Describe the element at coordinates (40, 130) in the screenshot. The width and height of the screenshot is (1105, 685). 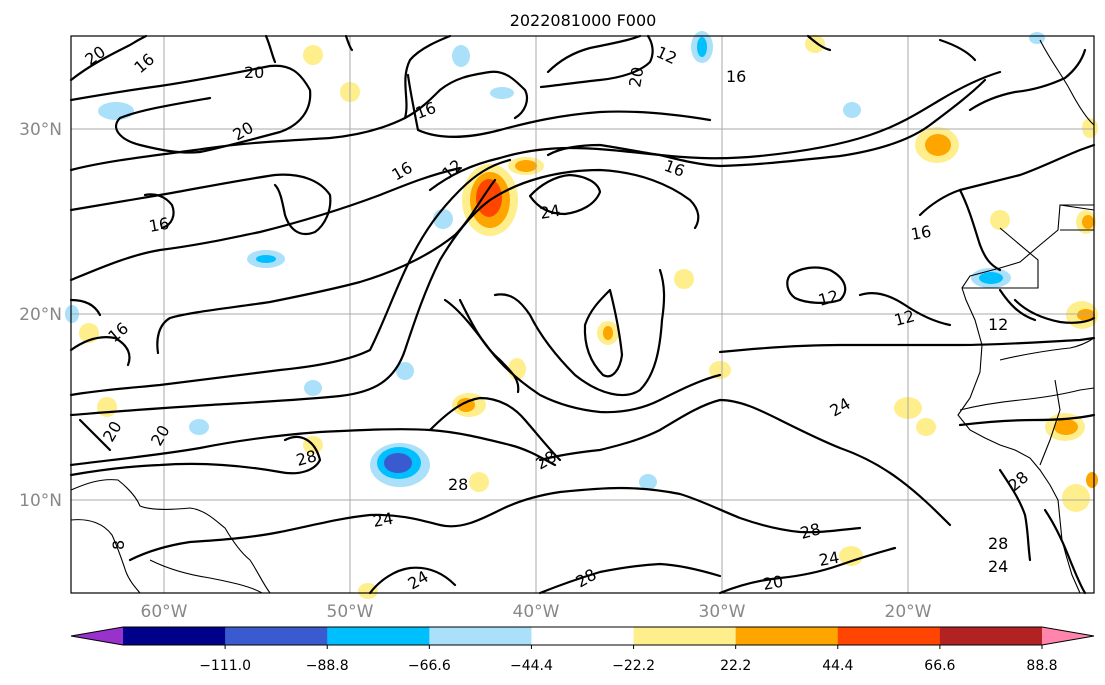
I see `lat-tick-label: 30°N` at that location.